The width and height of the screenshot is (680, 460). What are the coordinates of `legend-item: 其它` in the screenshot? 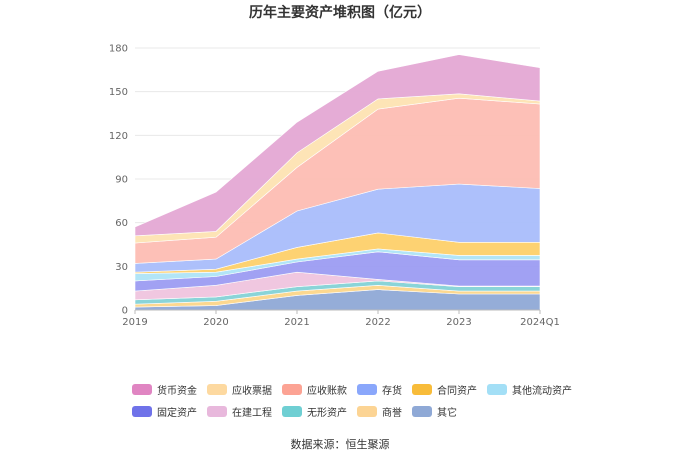 It's located at (434, 411).